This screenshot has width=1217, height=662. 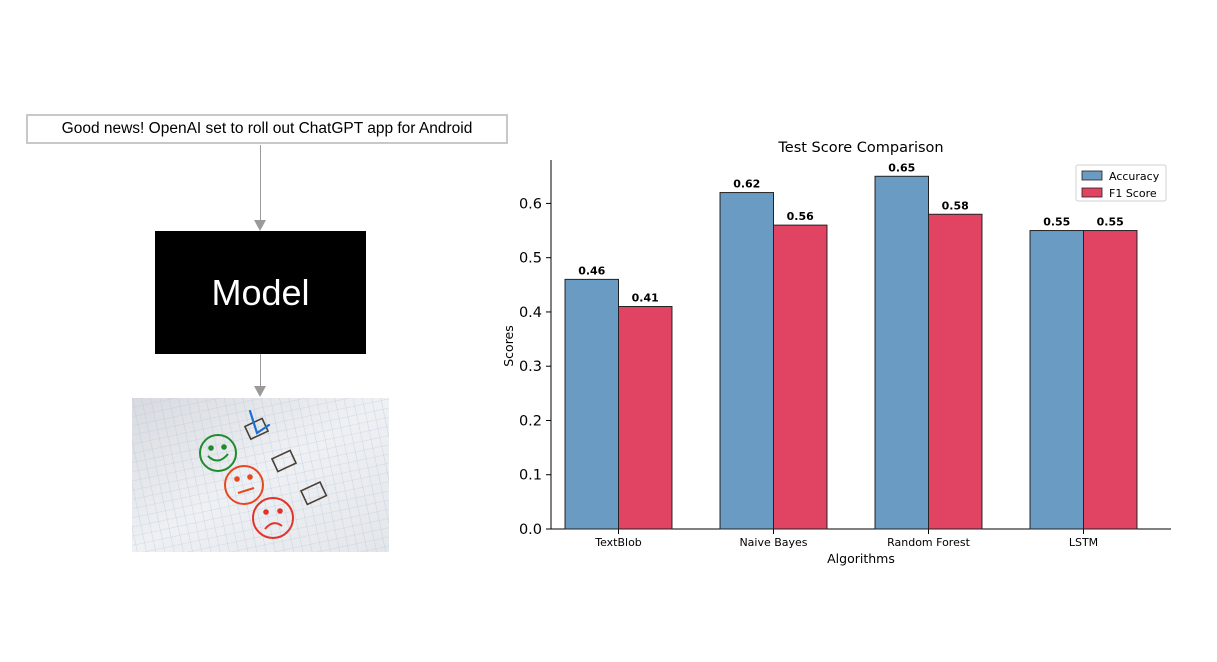 I want to click on arrow-head-input-to-model, so click(x=260, y=225).